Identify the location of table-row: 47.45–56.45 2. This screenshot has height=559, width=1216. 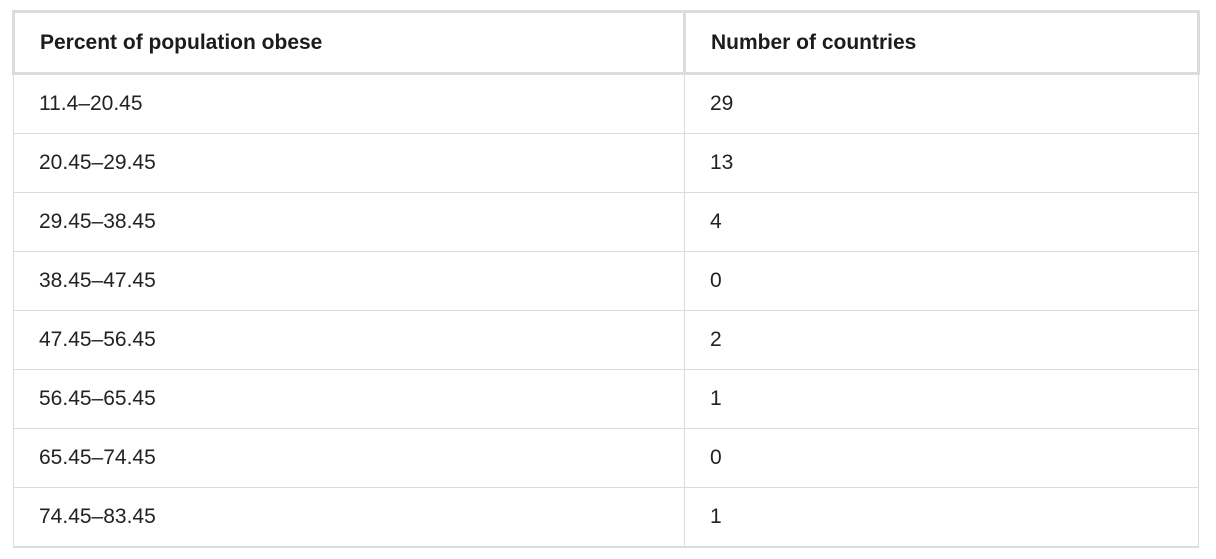
(606, 340).